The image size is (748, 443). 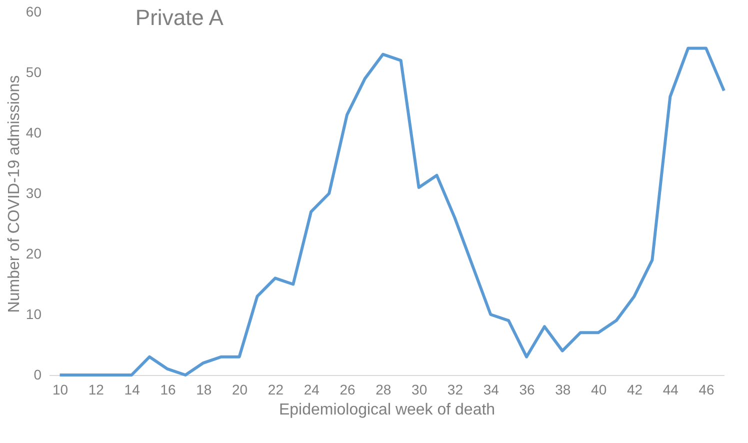 I want to click on x-tick-label: 12, so click(x=96, y=390).